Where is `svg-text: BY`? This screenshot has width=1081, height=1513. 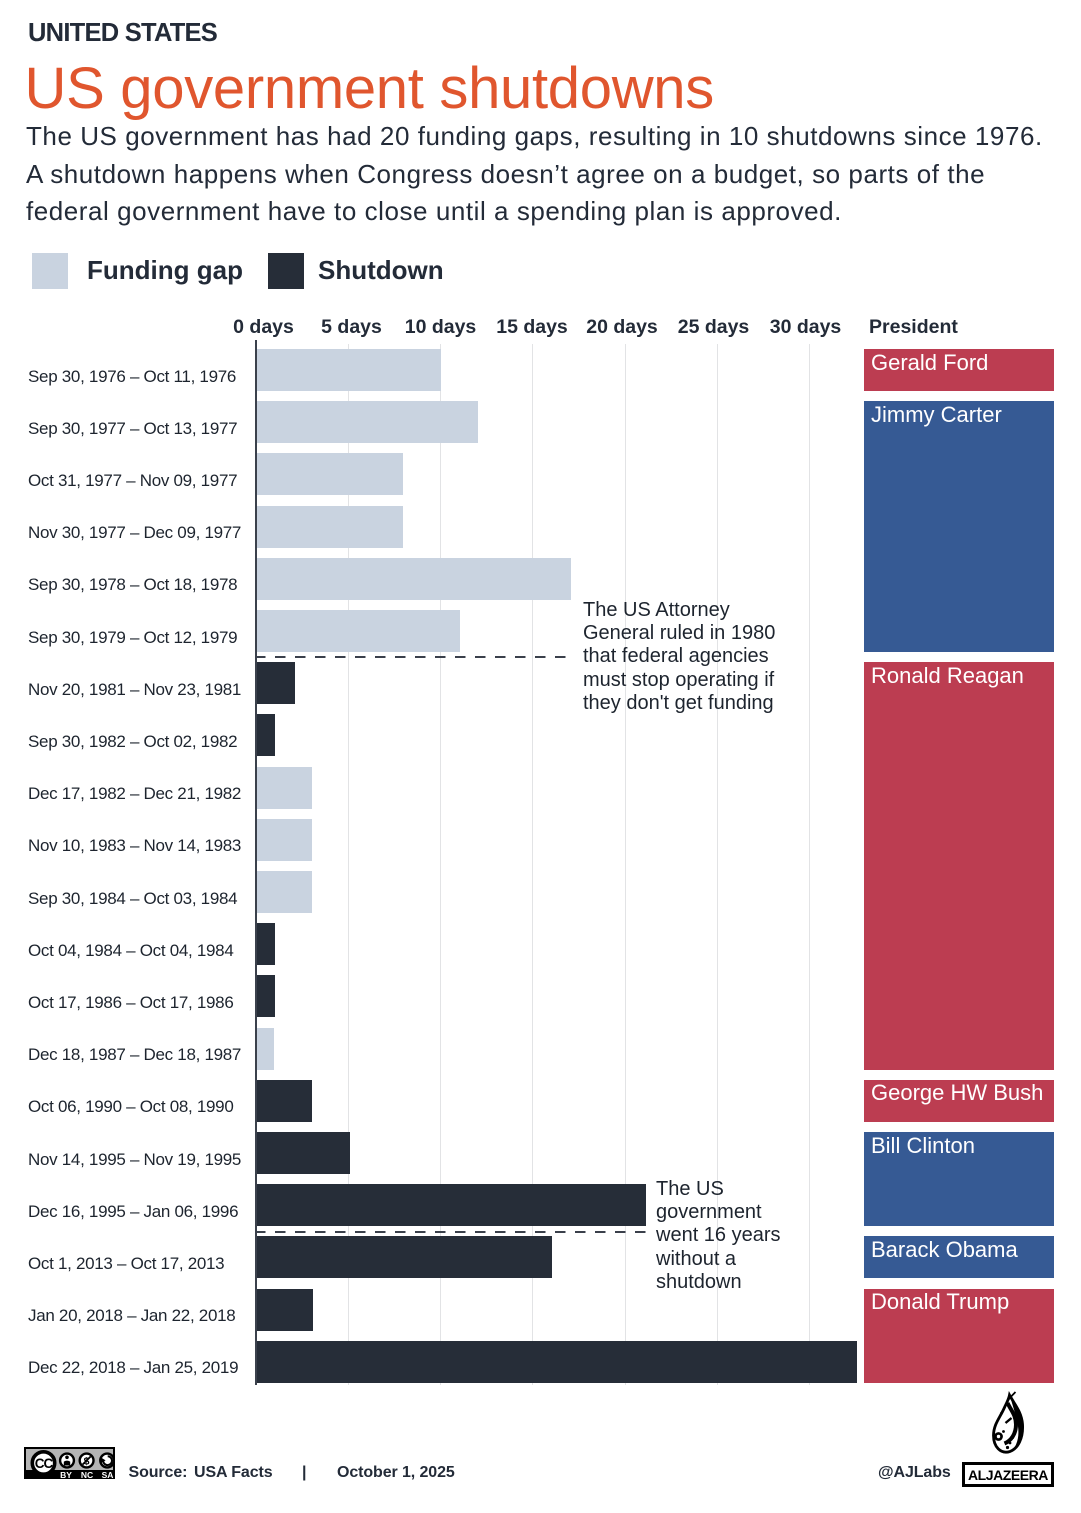 svg-text: BY is located at coordinates (66, 1474).